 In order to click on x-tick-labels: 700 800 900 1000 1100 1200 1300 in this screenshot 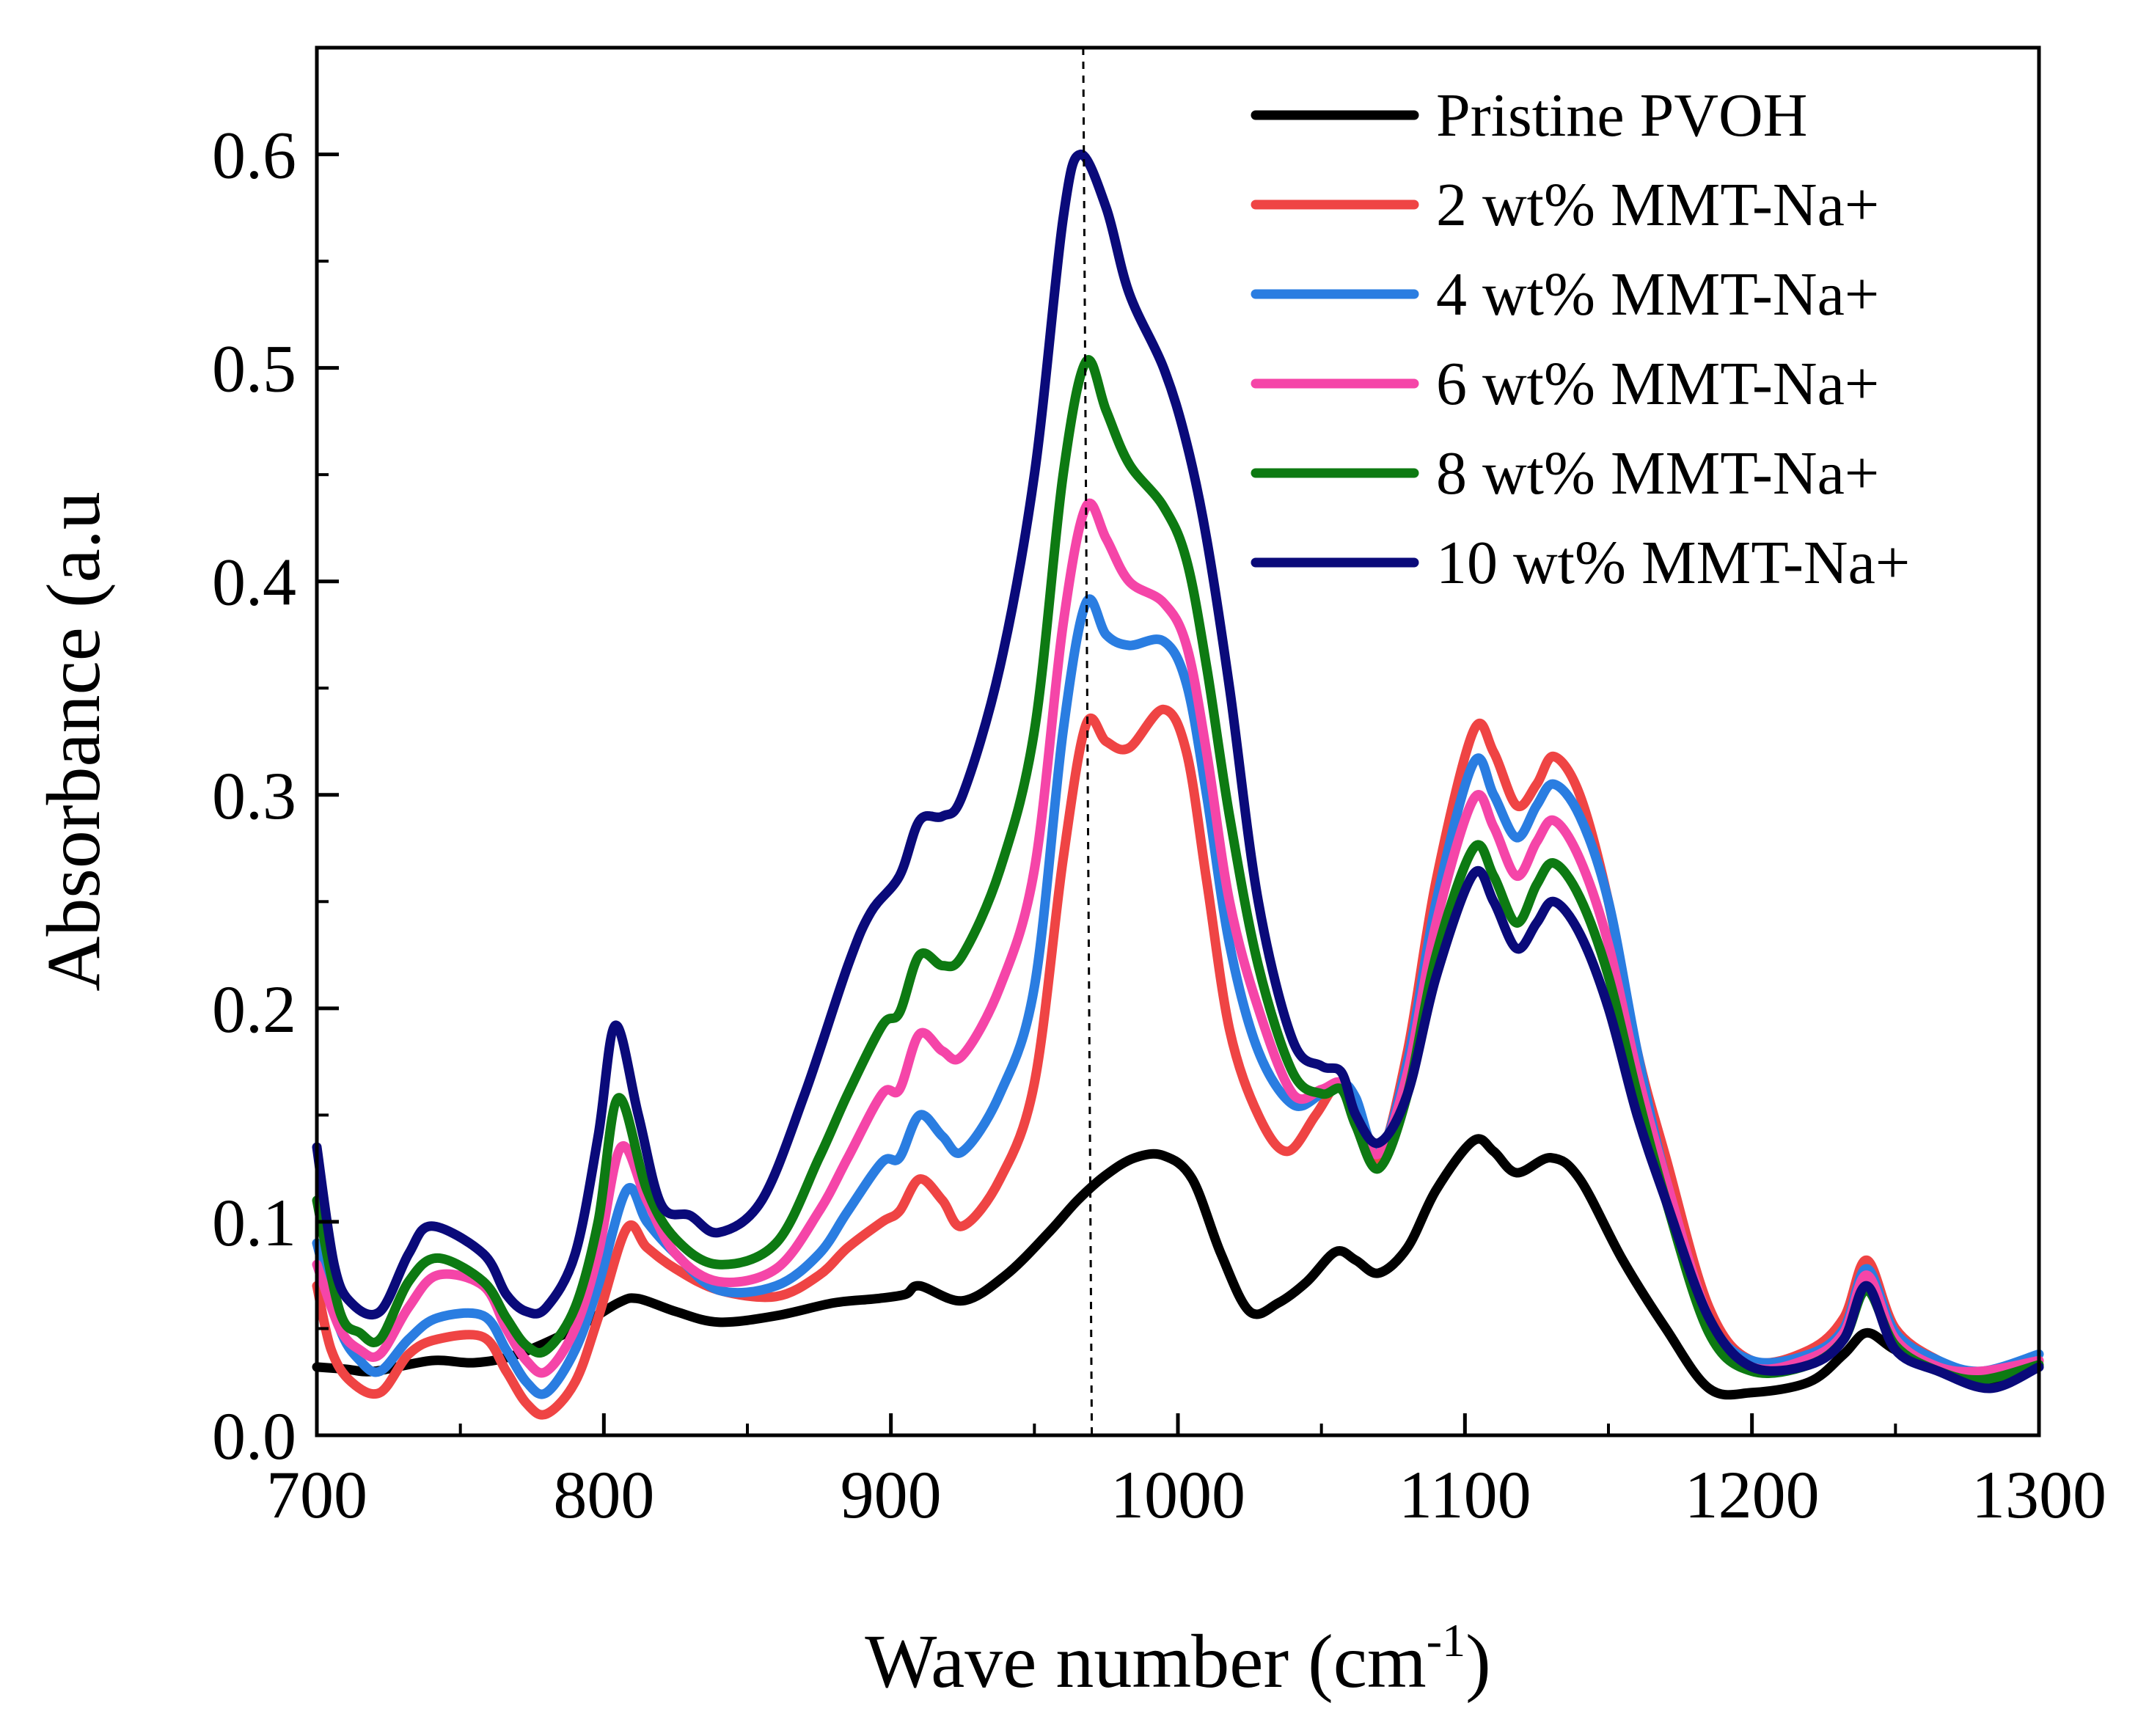, I will do `click(1186, 1495)`.